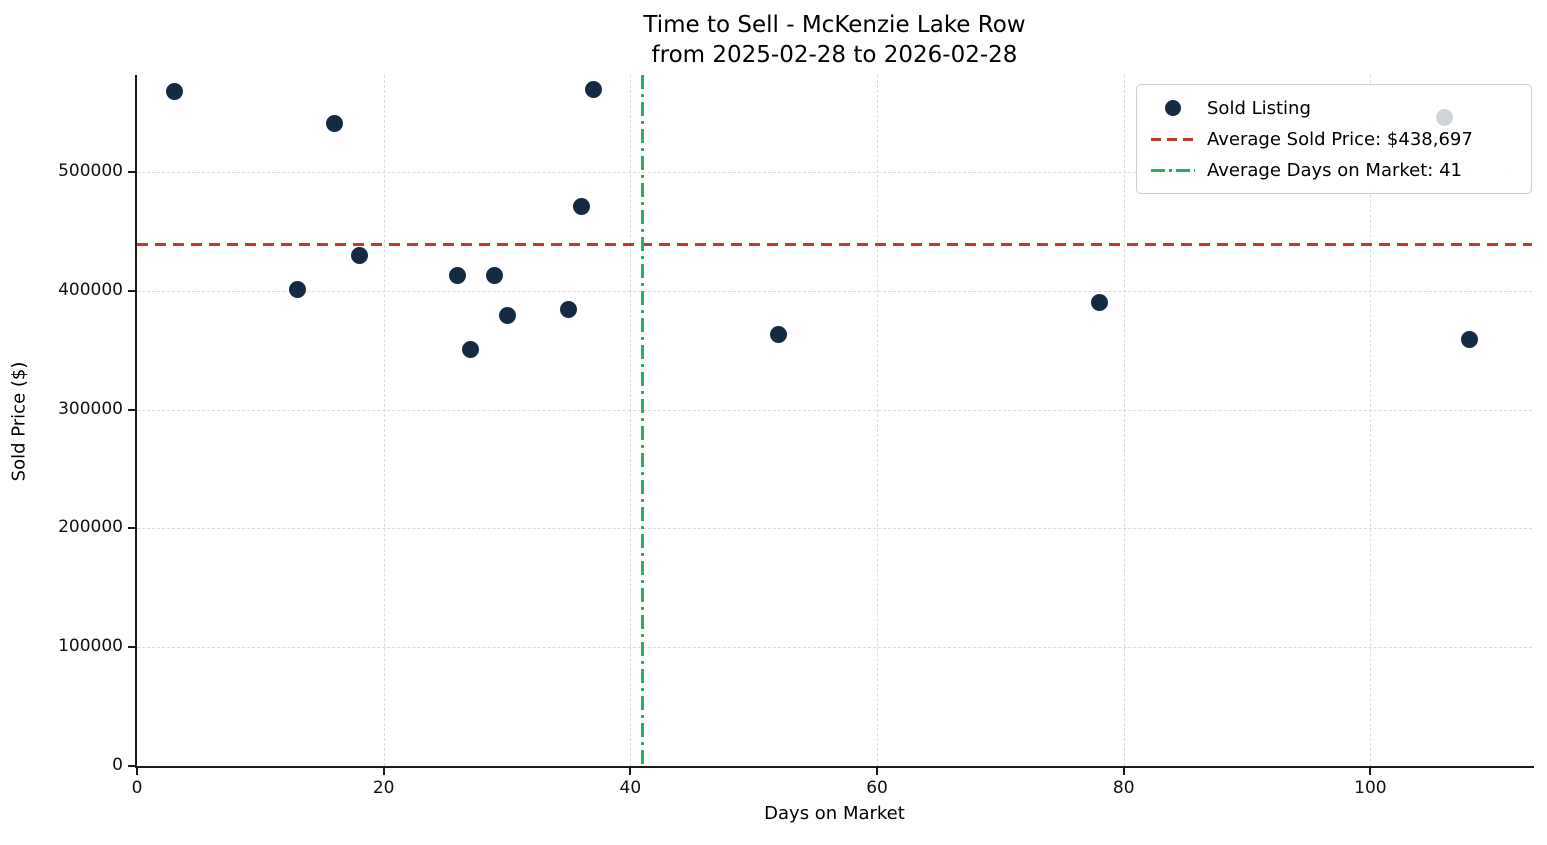 The height and width of the screenshot is (845, 1547). I want to click on x-tick-label: 80, so click(1123, 788).